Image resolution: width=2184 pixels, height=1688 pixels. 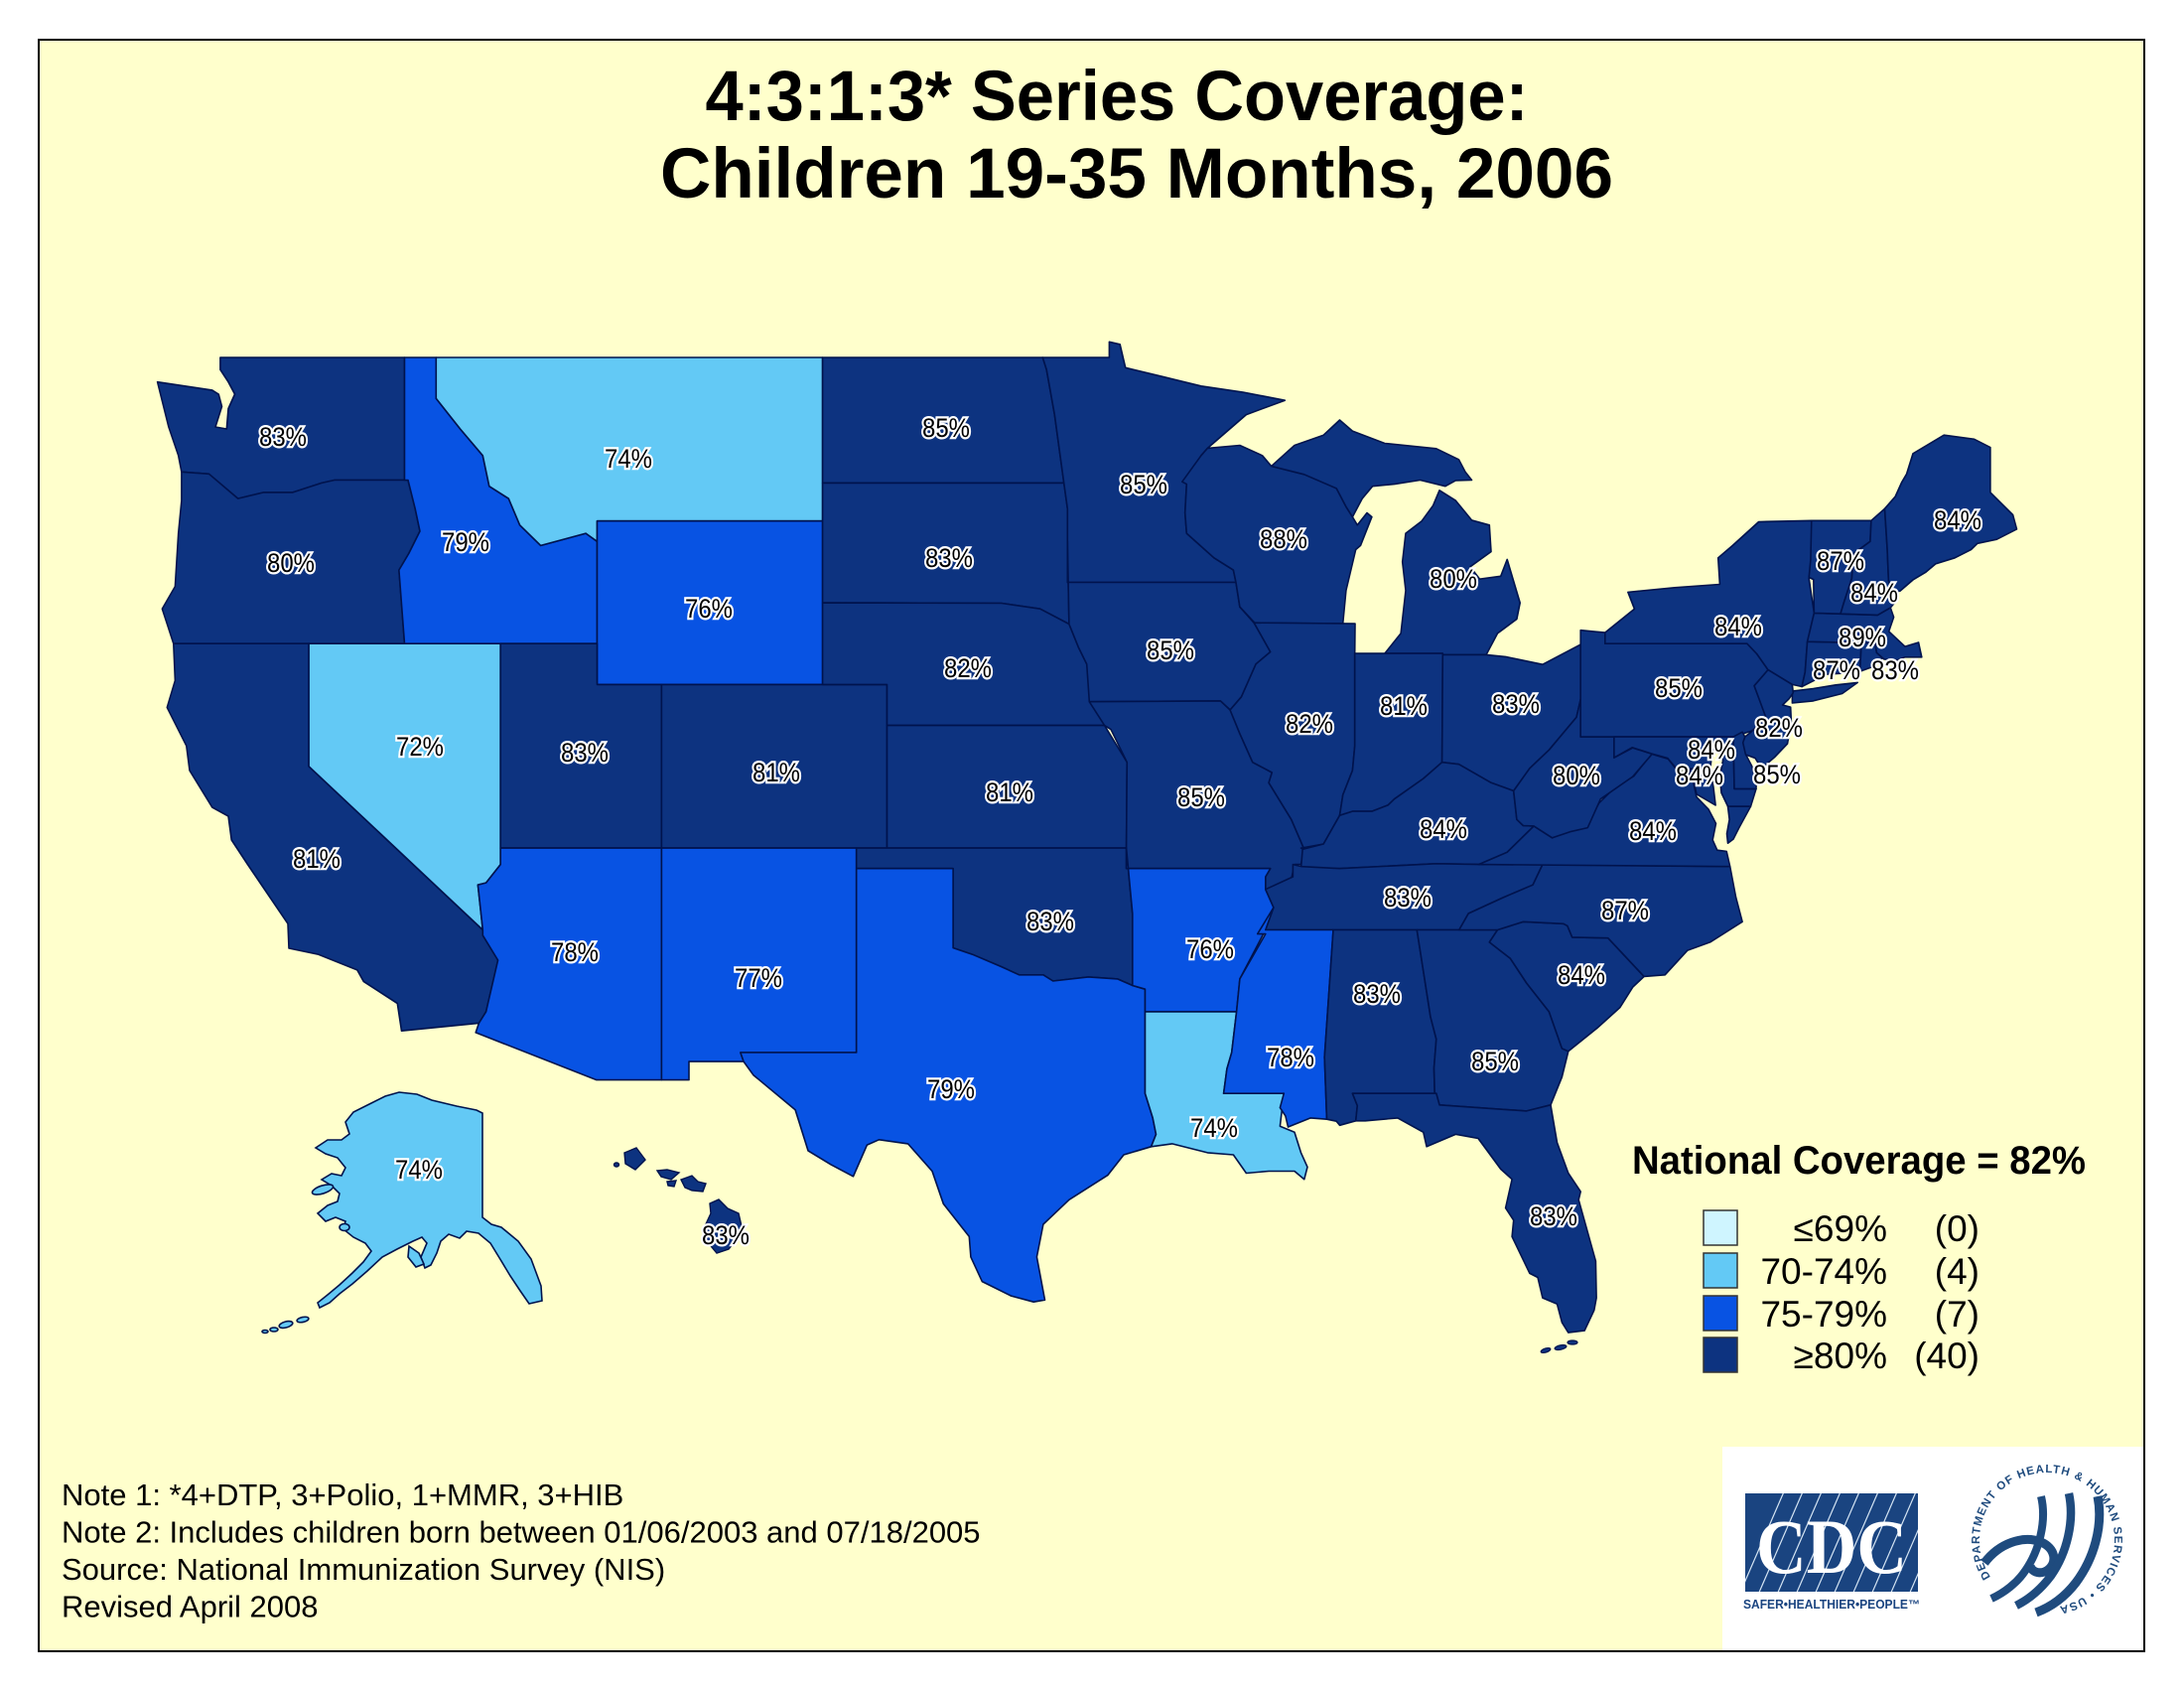 I want to click on svg-text: 88%, so click(x=1283, y=539).